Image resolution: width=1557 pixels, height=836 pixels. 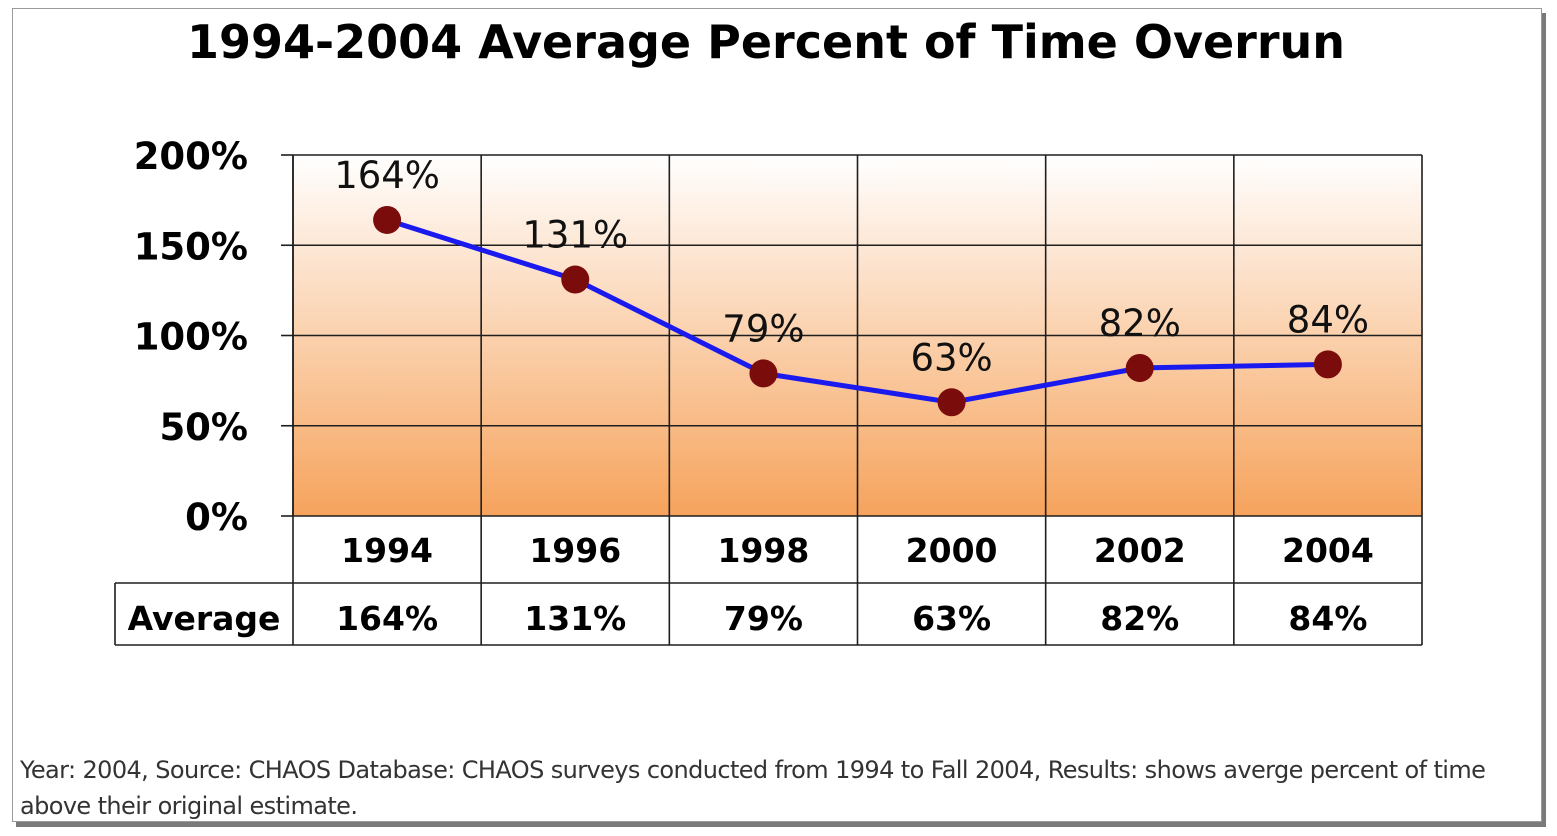 What do you see at coordinates (1328, 319) in the screenshot?
I see `data-label: 84%` at bounding box center [1328, 319].